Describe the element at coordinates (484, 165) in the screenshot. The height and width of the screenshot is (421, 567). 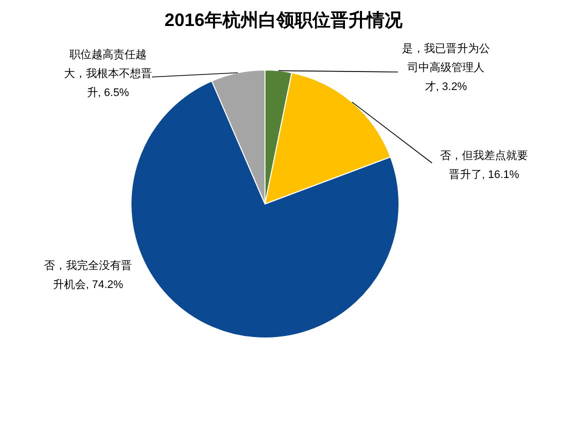
I see `slice-label: 否，但我差点就要晋升了, 16.1%` at that location.